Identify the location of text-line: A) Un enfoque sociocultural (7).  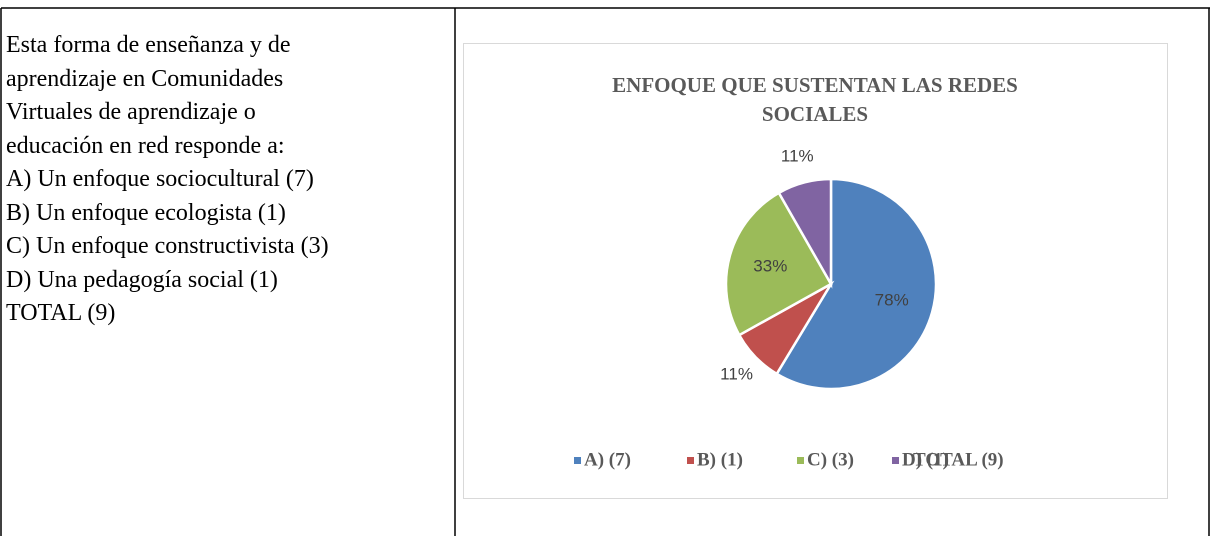
(160, 179).